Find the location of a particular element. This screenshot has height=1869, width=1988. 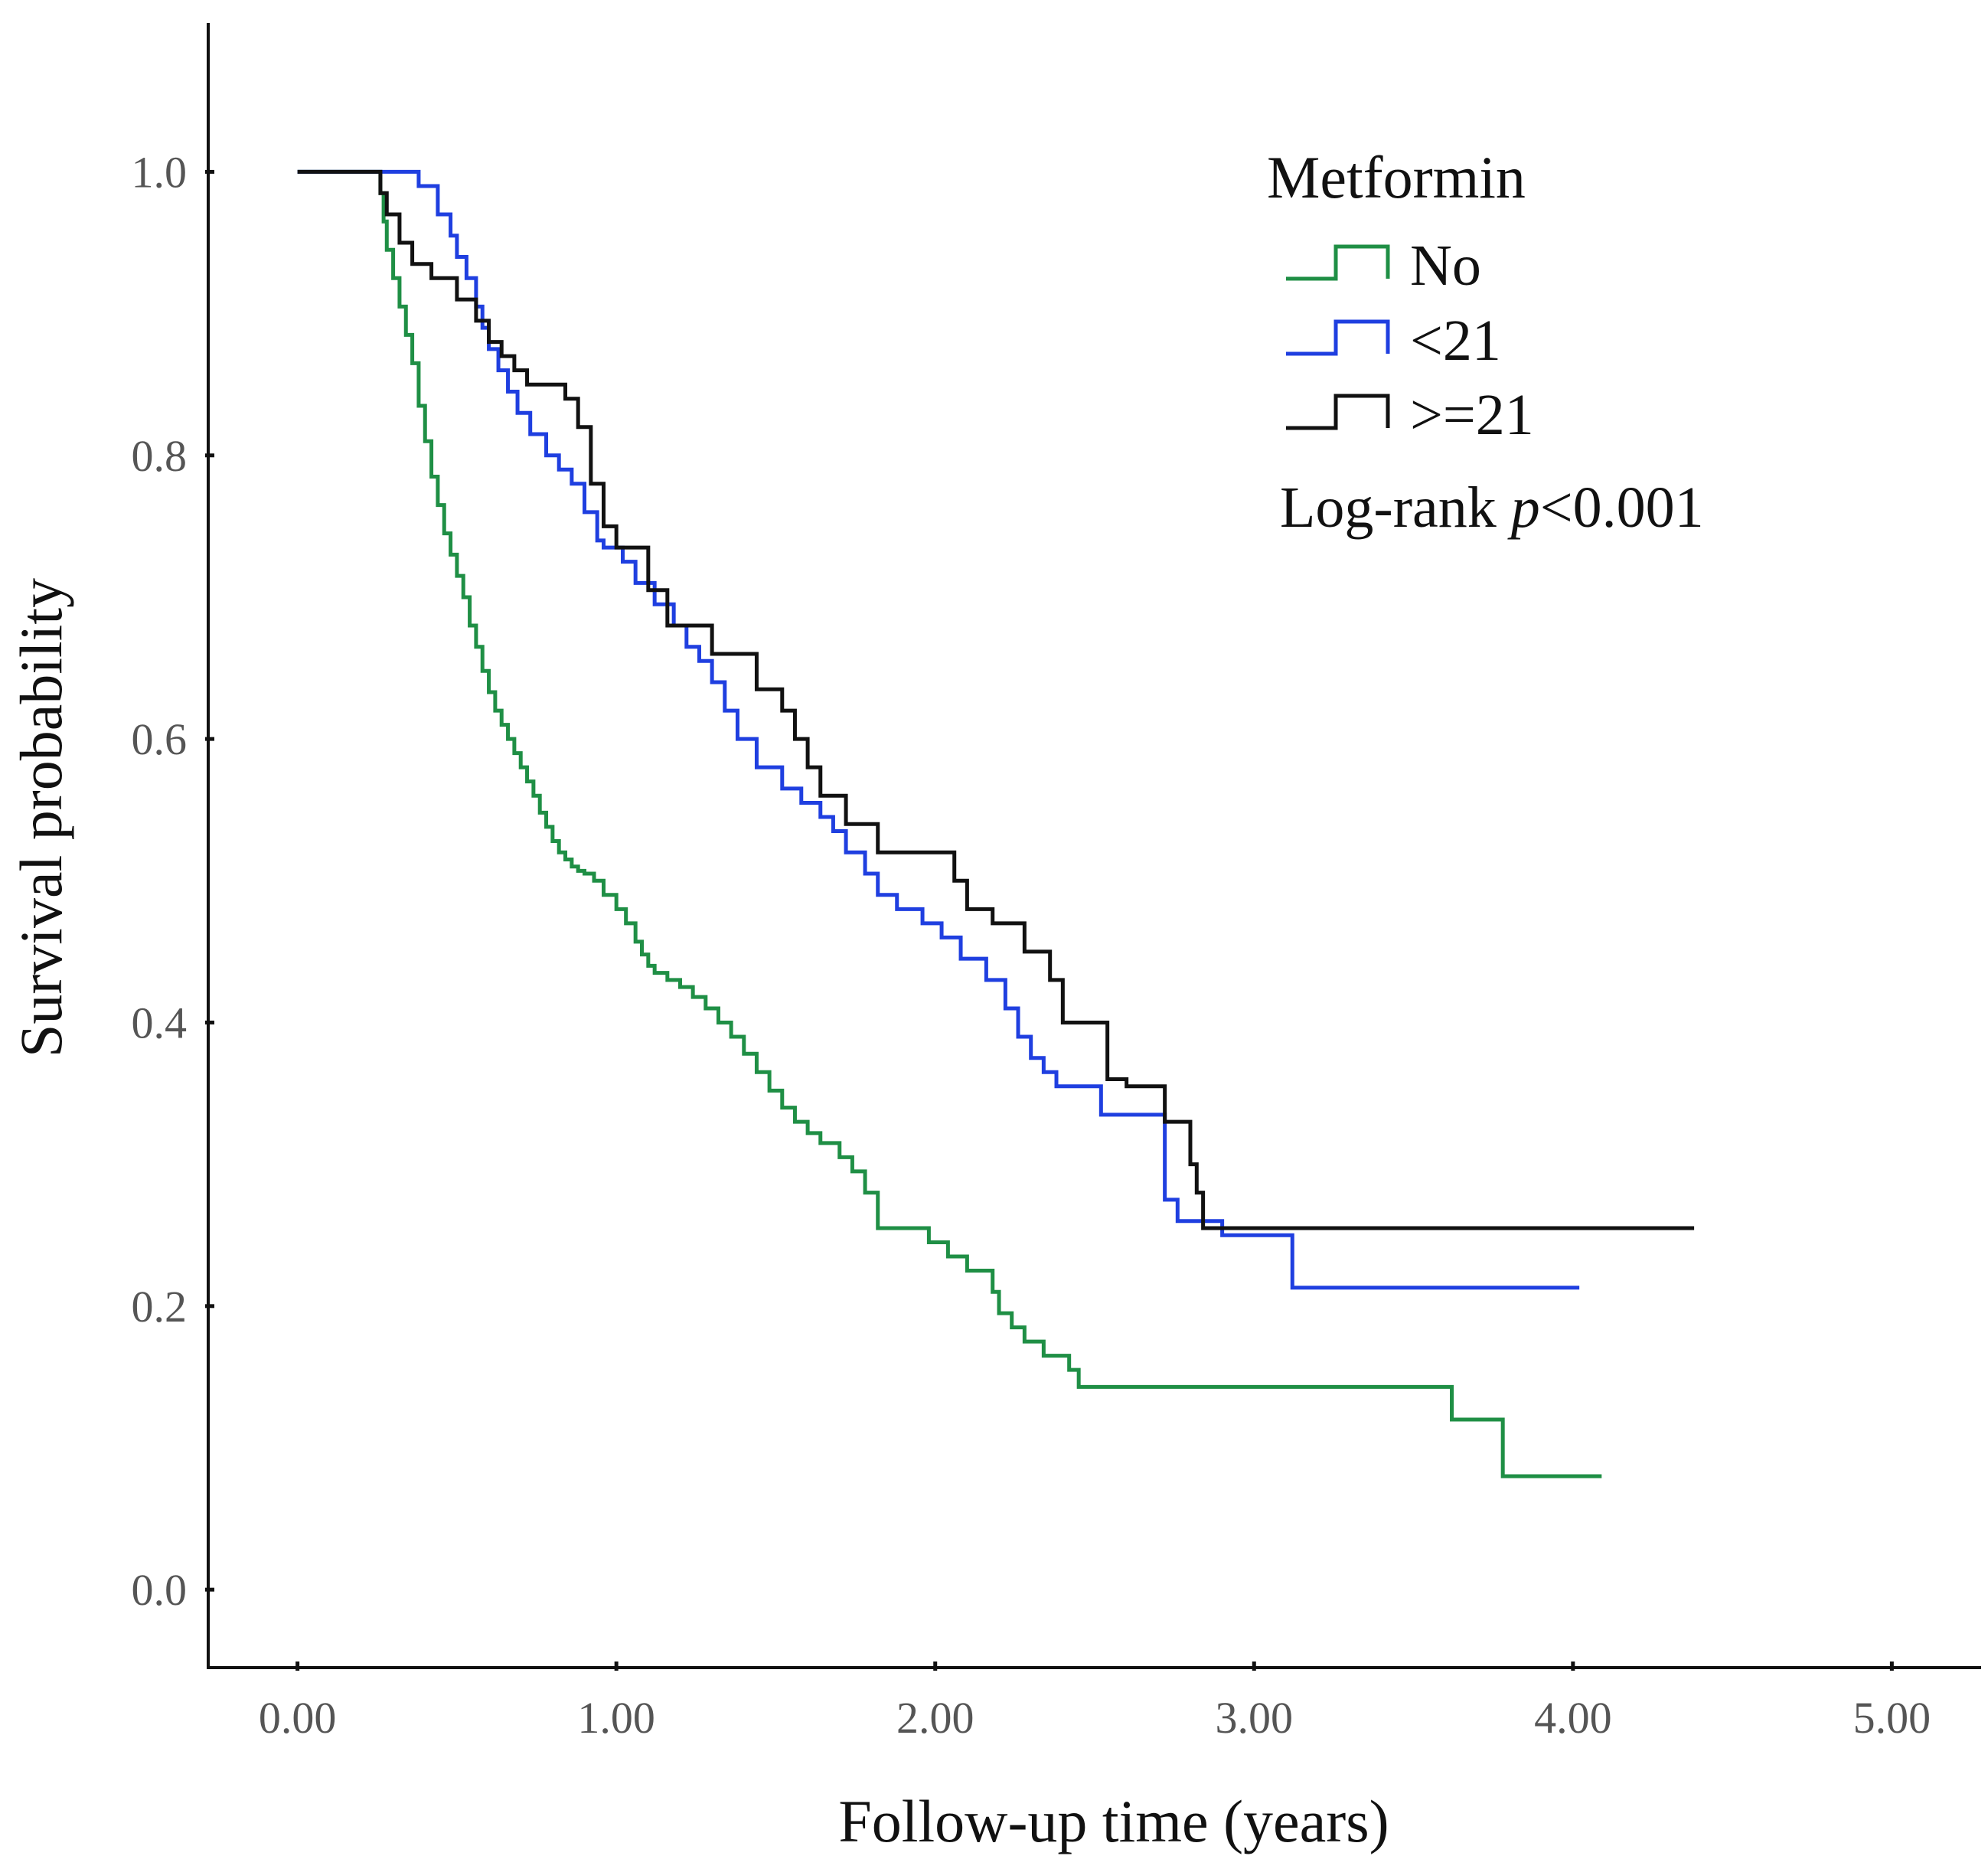

y-tick-label: 0.8 is located at coordinates (160, 456).